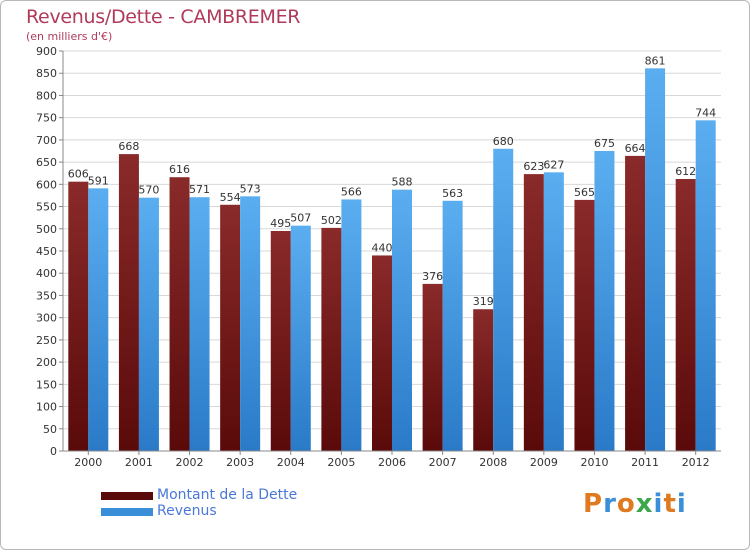  I want to click on y-tick-label: 200, so click(46, 362).